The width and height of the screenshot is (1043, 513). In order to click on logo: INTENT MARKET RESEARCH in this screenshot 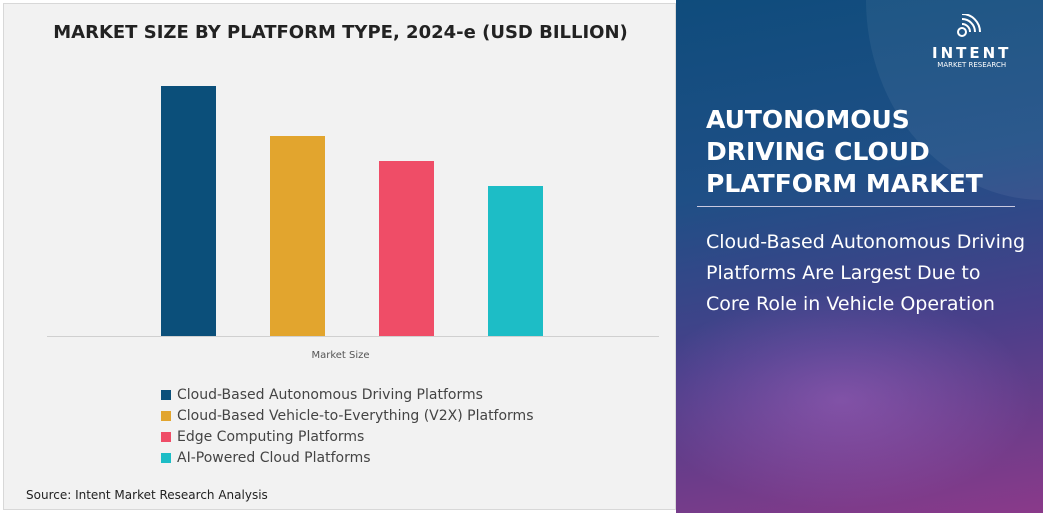, I will do `click(972, 41)`.